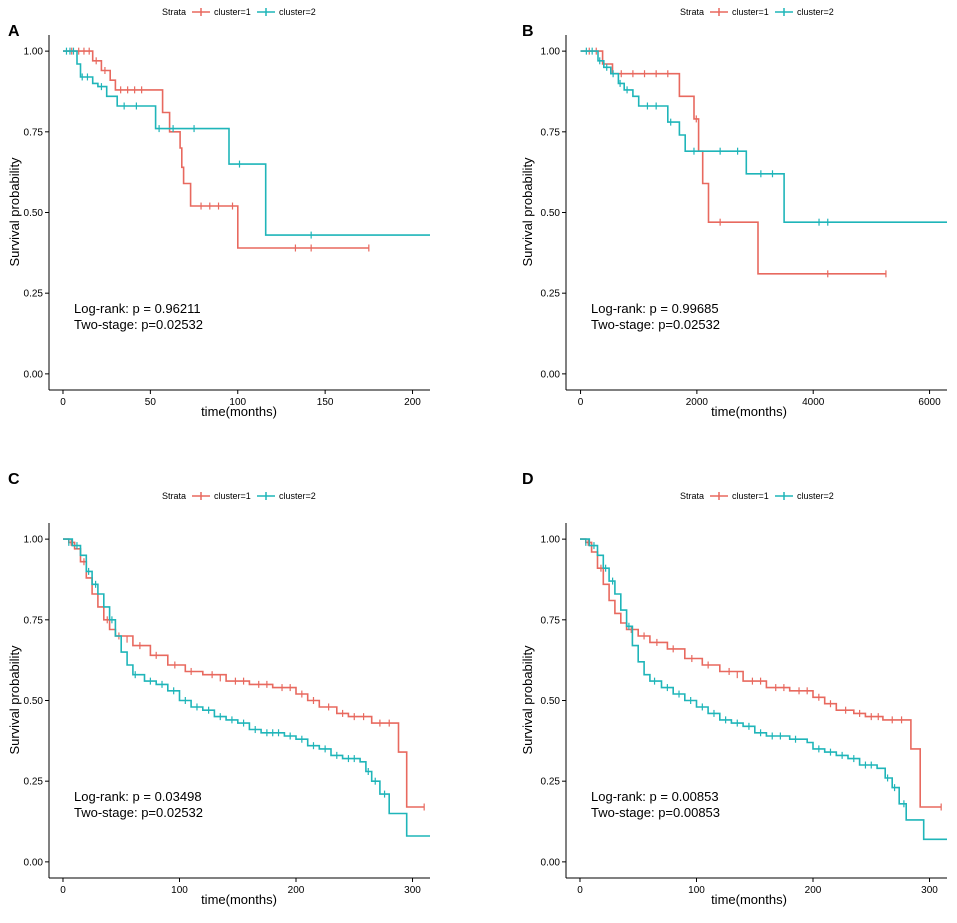 The height and width of the screenshot is (923, 957). Describe the element at coordinates (151, 402) in the screenshot. I see `x-tick-label: 50` at that location.